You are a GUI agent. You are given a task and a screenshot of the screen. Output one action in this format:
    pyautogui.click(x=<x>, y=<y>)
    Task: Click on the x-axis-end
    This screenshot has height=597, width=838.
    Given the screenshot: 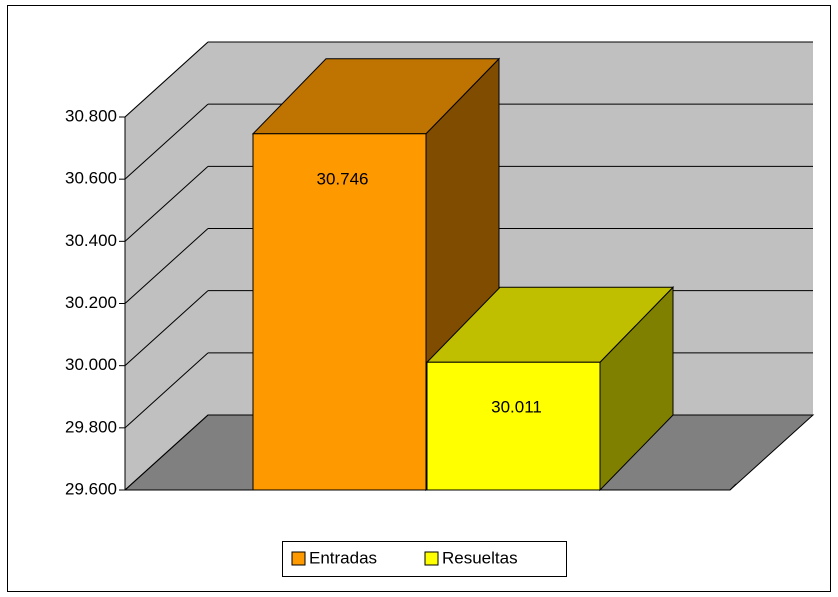 What is the action you would take?
    pyautogui.click(x=733, y=487)
    